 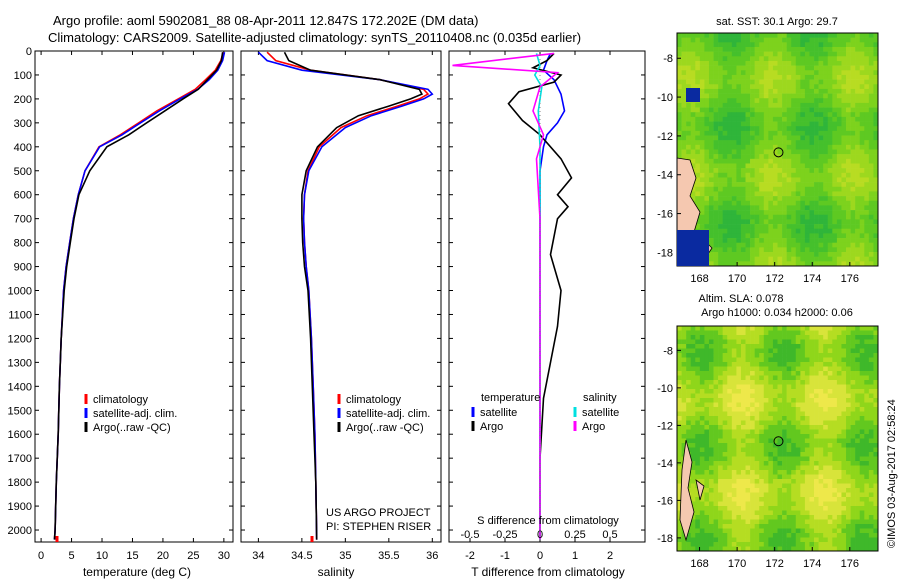 I want to click on depth-tick-label: 1800, so click(x=20, y=483).